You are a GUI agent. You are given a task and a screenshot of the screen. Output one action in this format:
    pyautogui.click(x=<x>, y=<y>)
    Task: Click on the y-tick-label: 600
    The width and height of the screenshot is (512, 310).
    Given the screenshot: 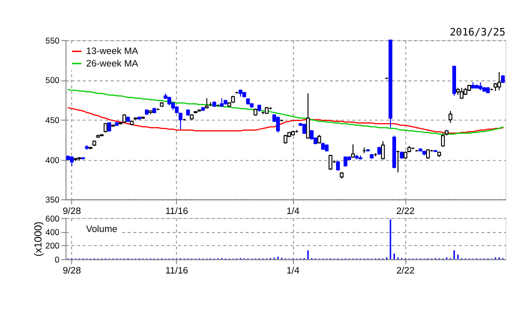 What is the action you would take?
    pyautogui.click(x=52, y=218)
    